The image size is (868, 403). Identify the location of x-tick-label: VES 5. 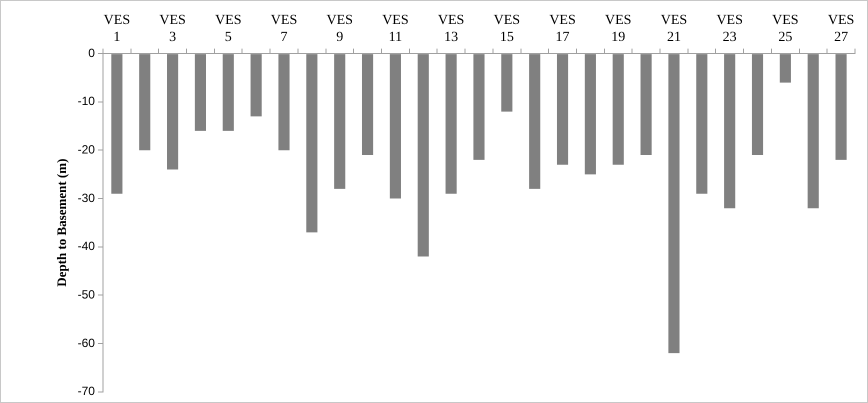
(228, 29).